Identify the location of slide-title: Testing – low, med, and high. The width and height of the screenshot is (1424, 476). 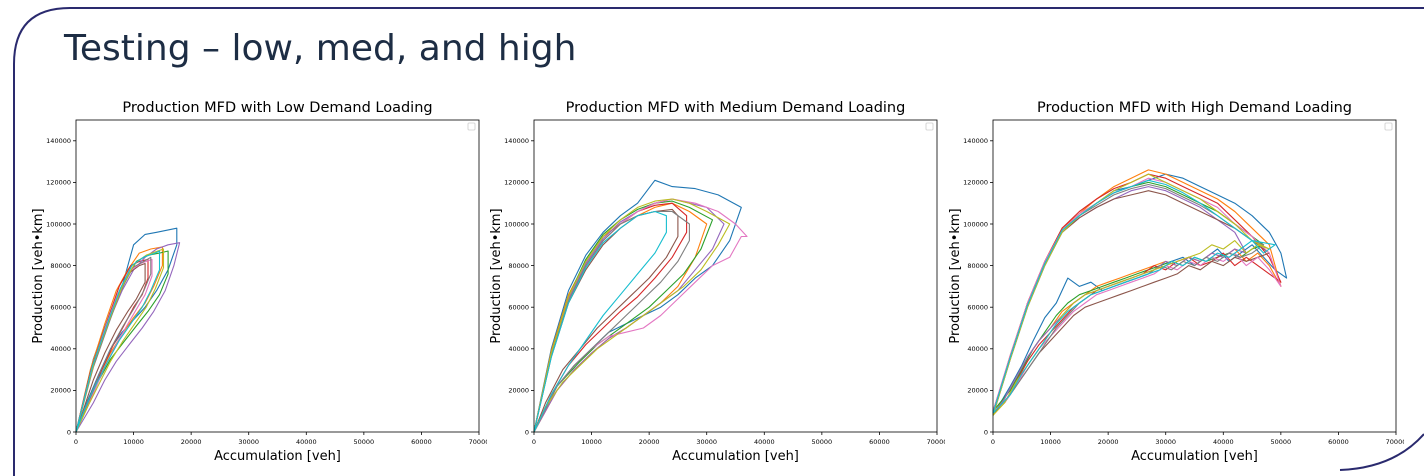
(320, 48).